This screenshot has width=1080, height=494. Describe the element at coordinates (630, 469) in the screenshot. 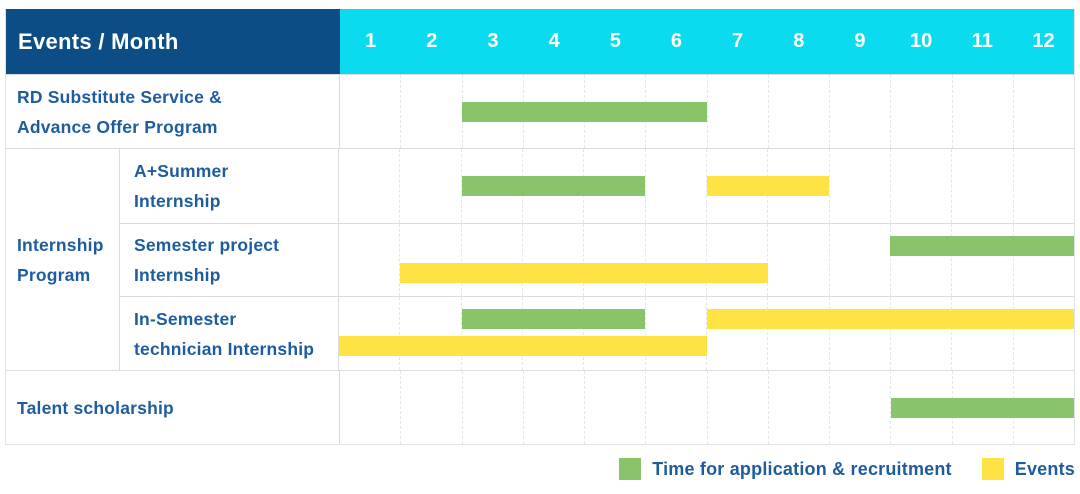

I see `green-swatch-icon` at that location.